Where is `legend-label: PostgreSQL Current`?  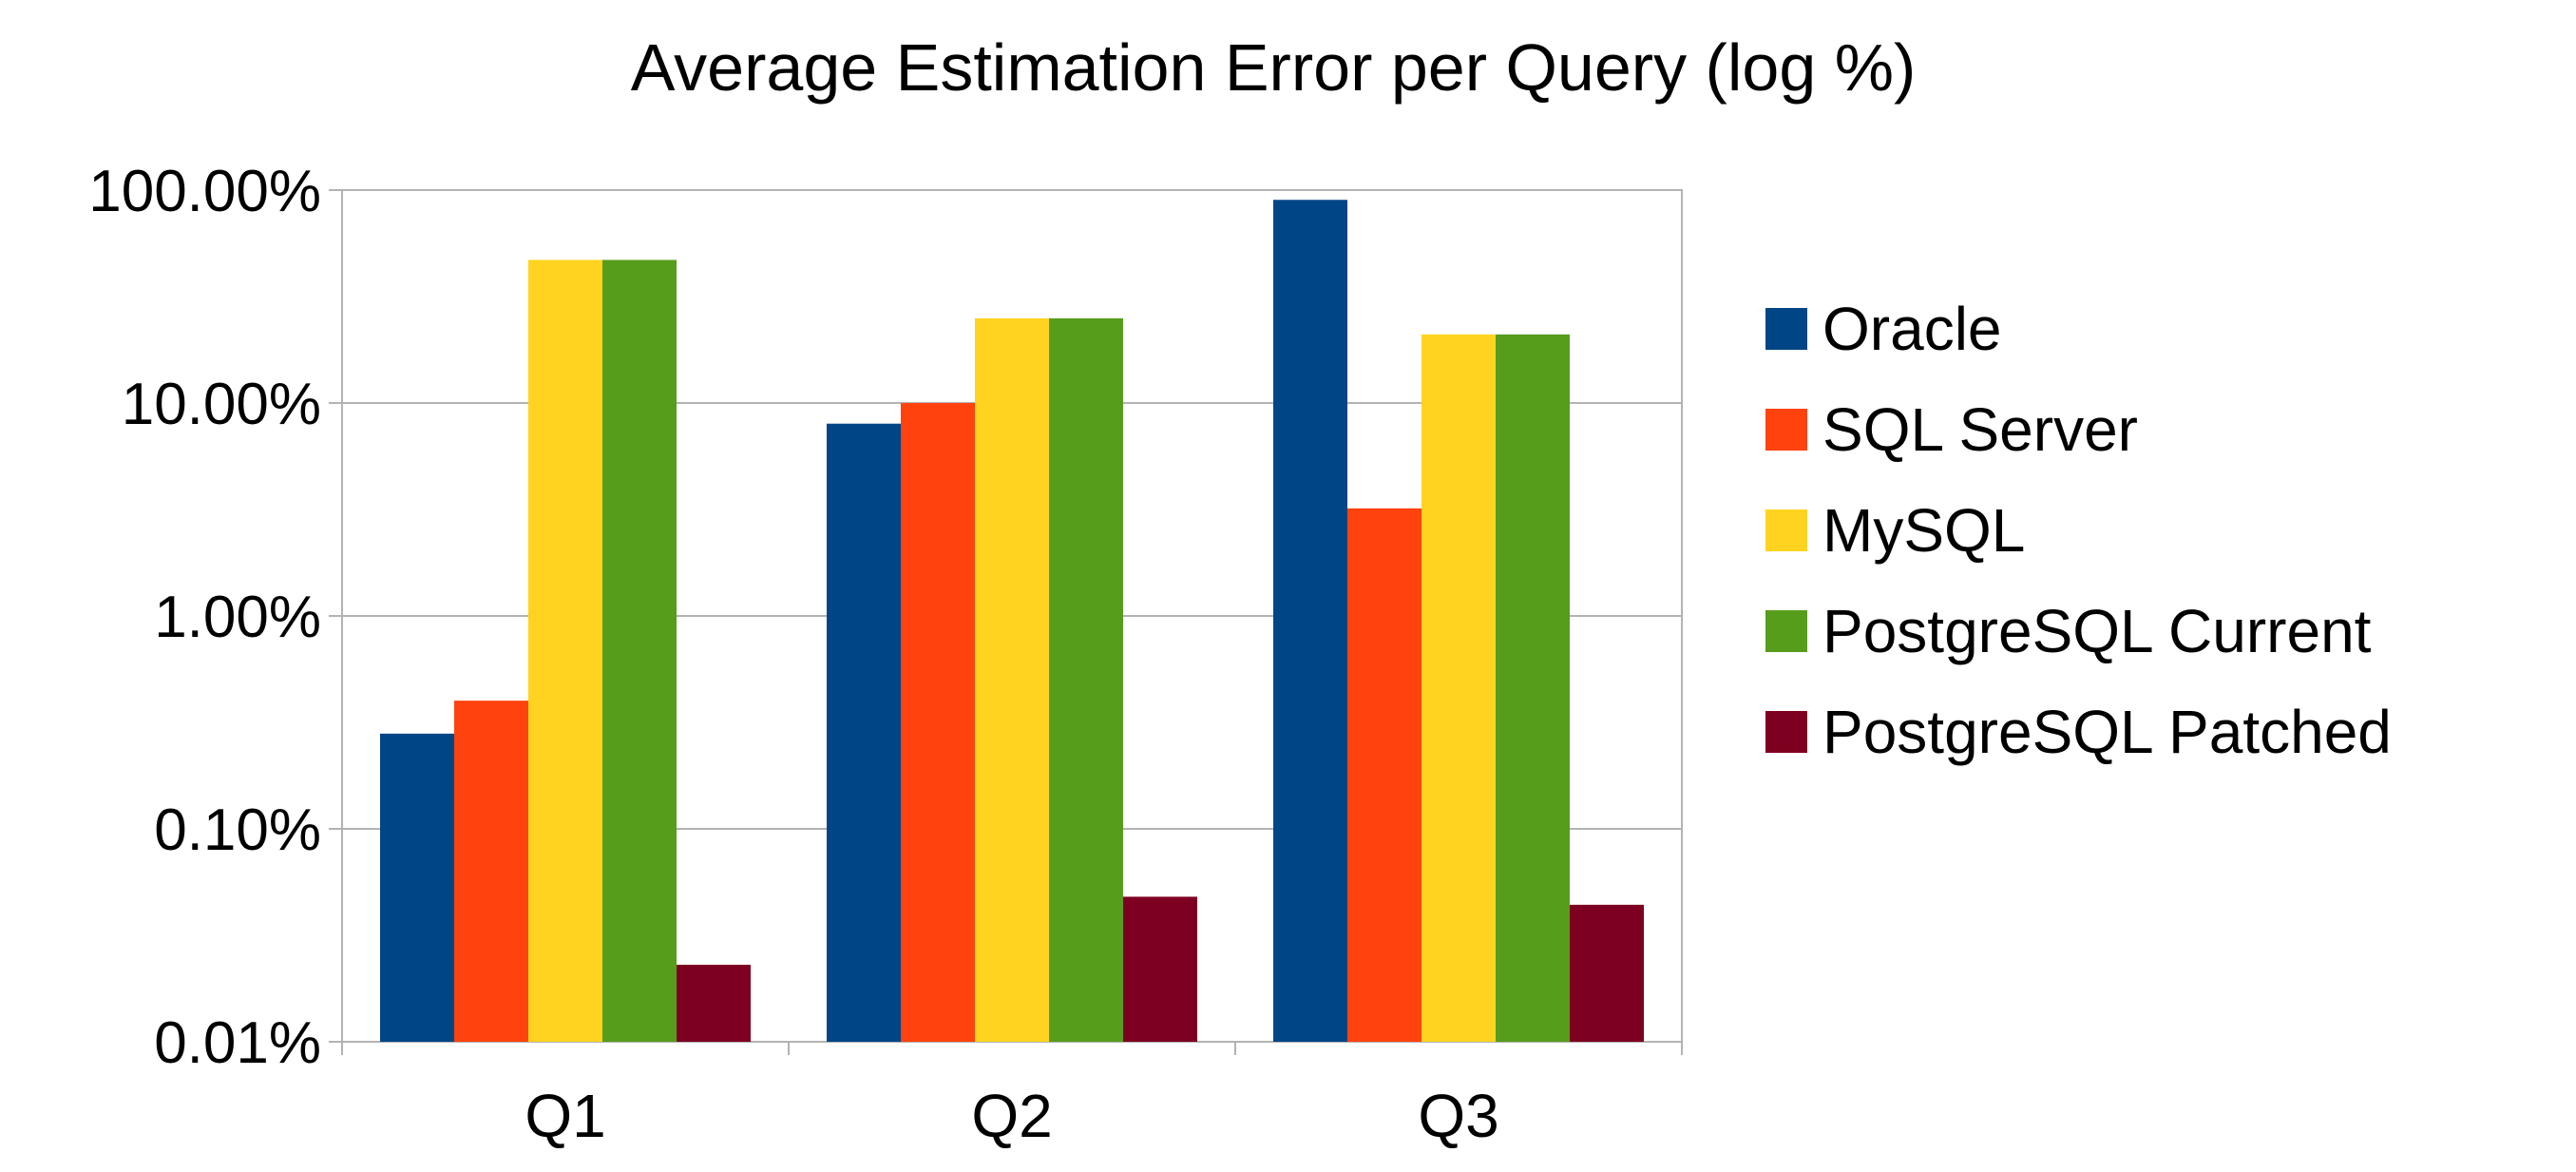 legend-label: PostgreSQL Current is located at coordinates (2097, 631).